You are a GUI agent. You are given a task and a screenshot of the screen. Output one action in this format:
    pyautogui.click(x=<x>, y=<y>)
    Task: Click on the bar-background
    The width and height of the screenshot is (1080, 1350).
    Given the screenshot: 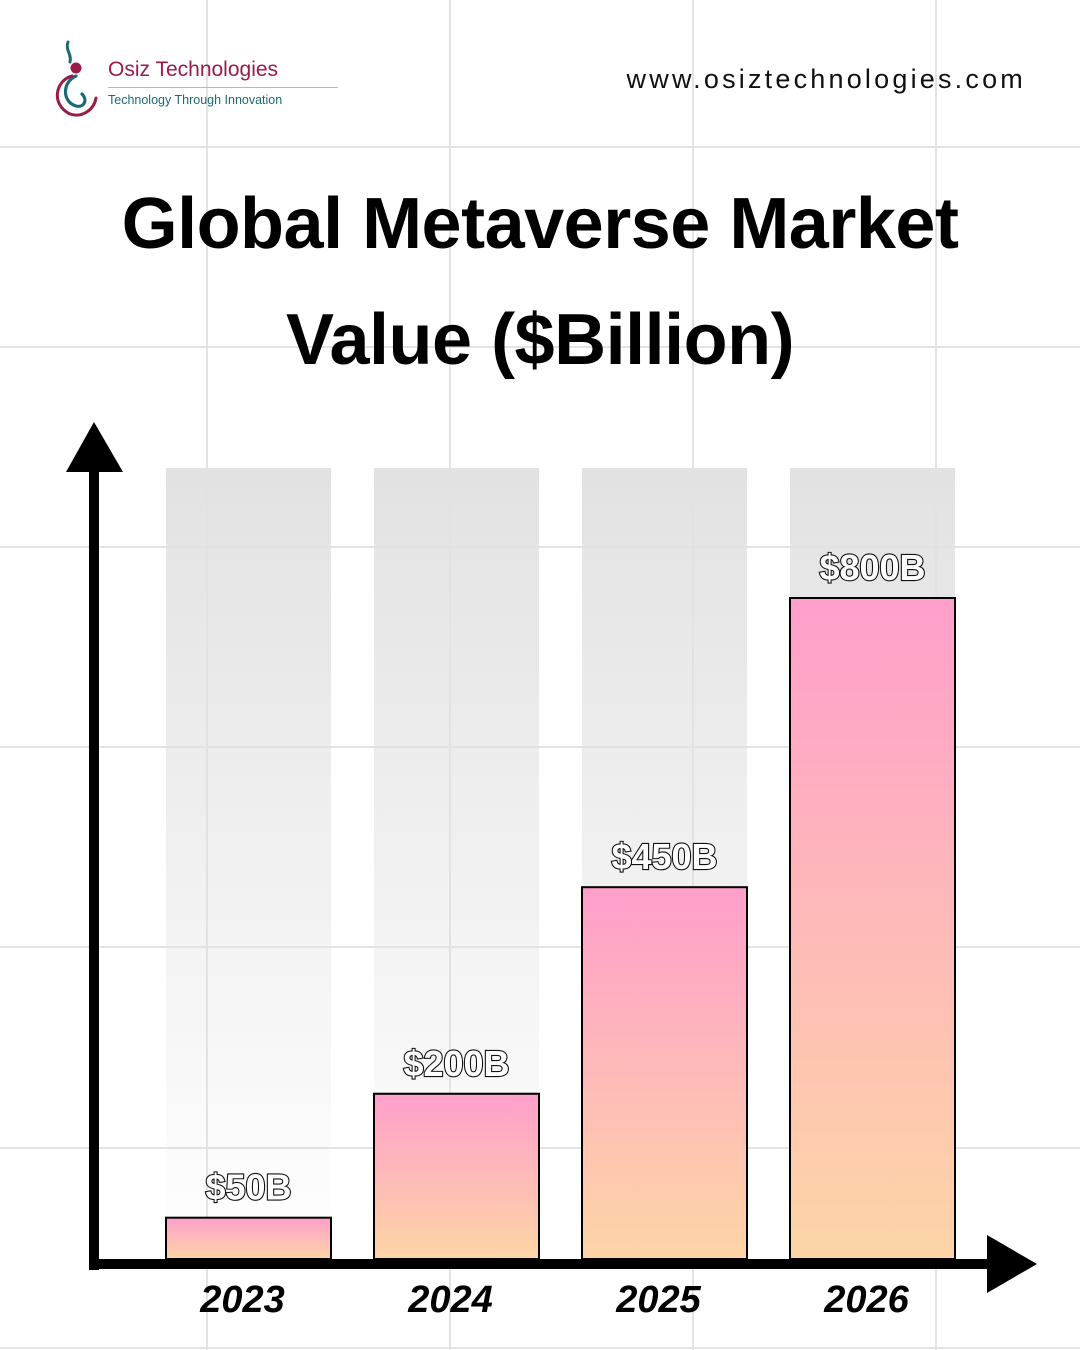 What is the action you would take?
    pyautogui.click(x=248, y=863)
    